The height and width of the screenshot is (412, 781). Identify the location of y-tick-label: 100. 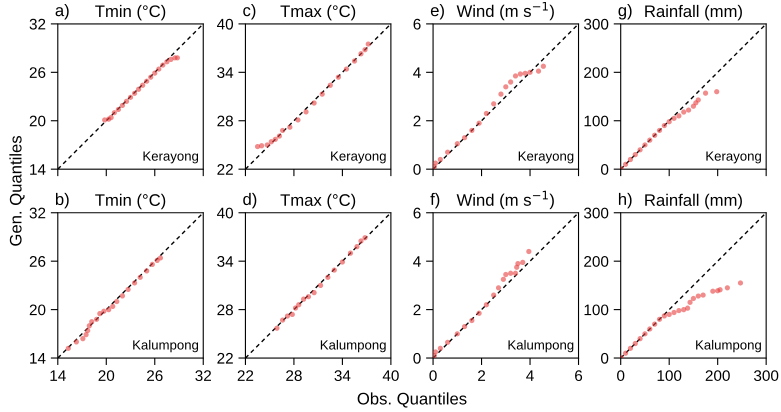
(596, 121).